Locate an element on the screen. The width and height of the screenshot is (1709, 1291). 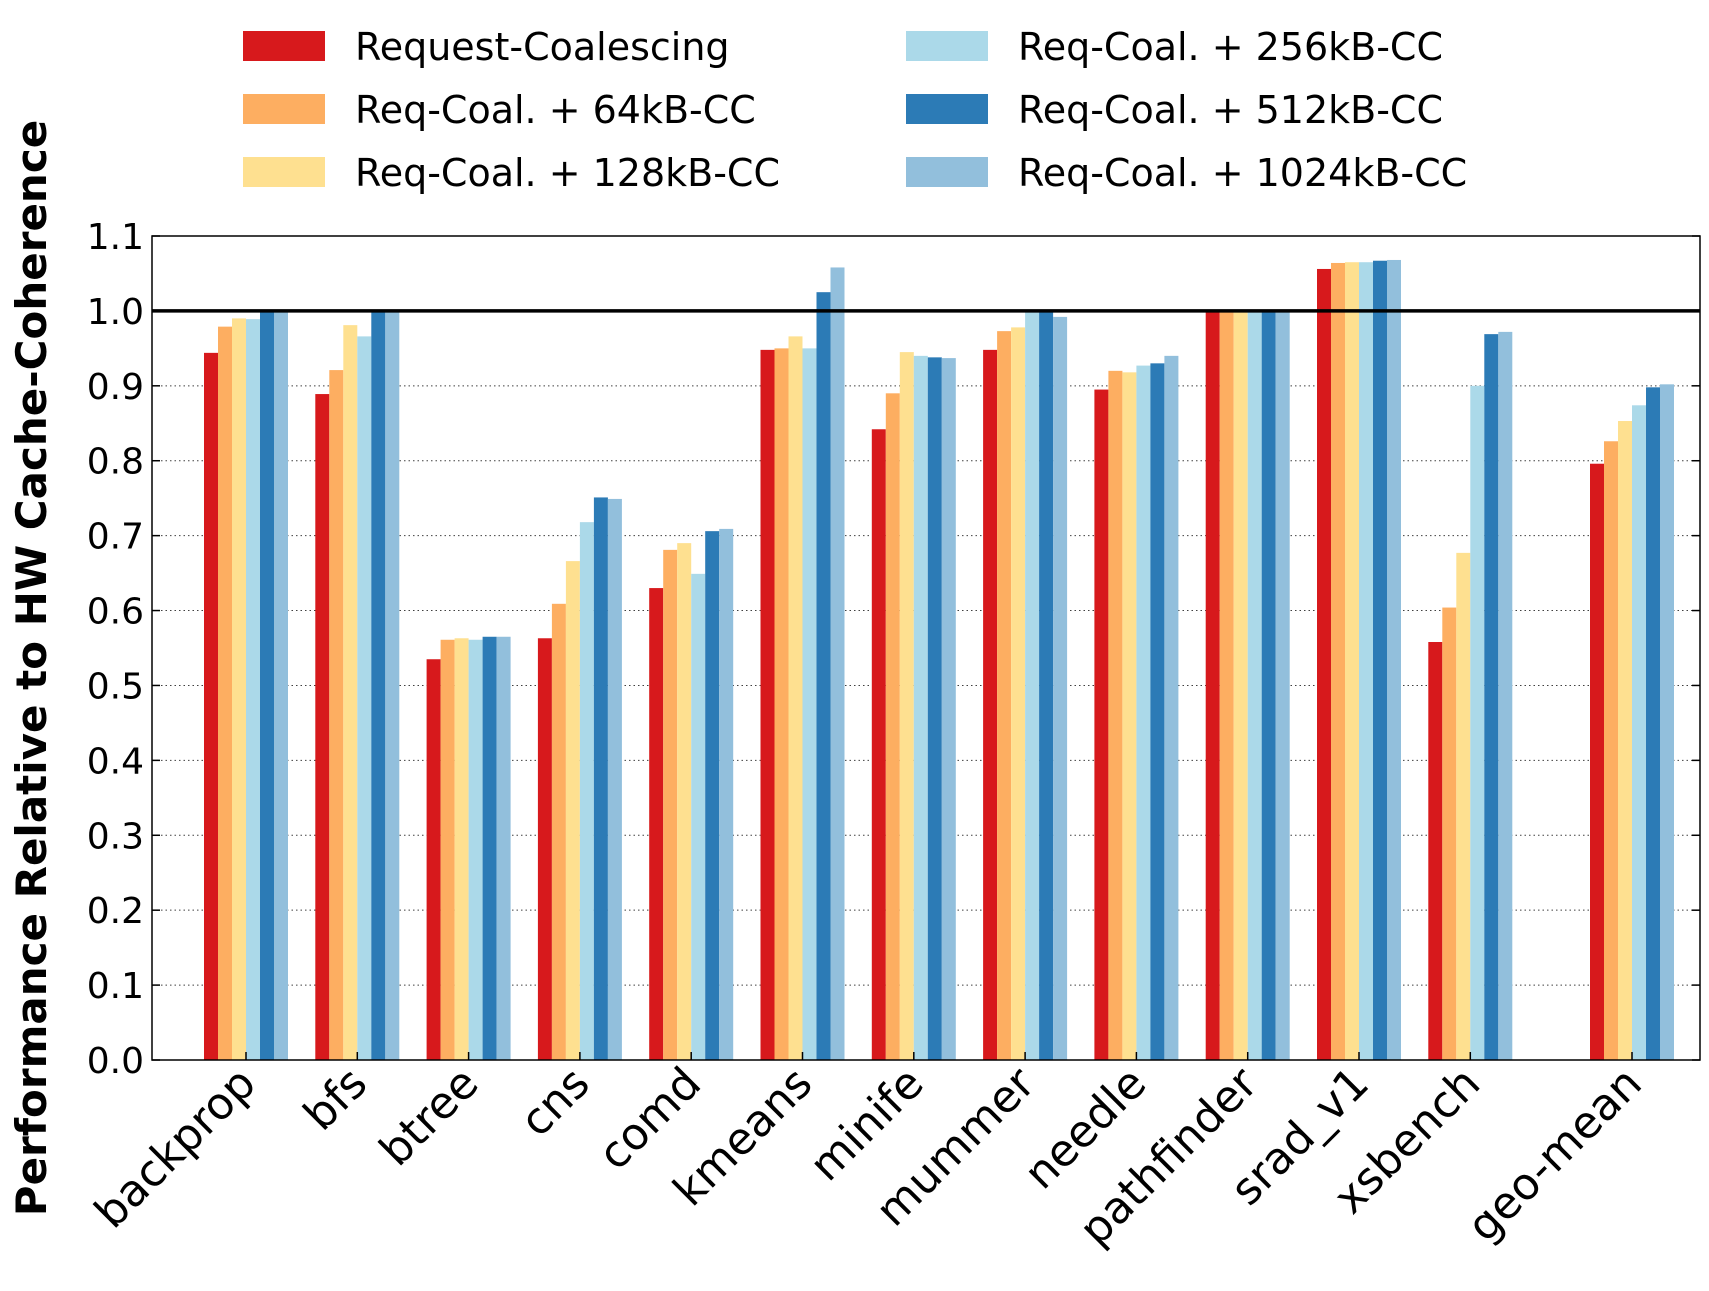
legend-label: Request-Coalescing is located at coordinates (542, 47).